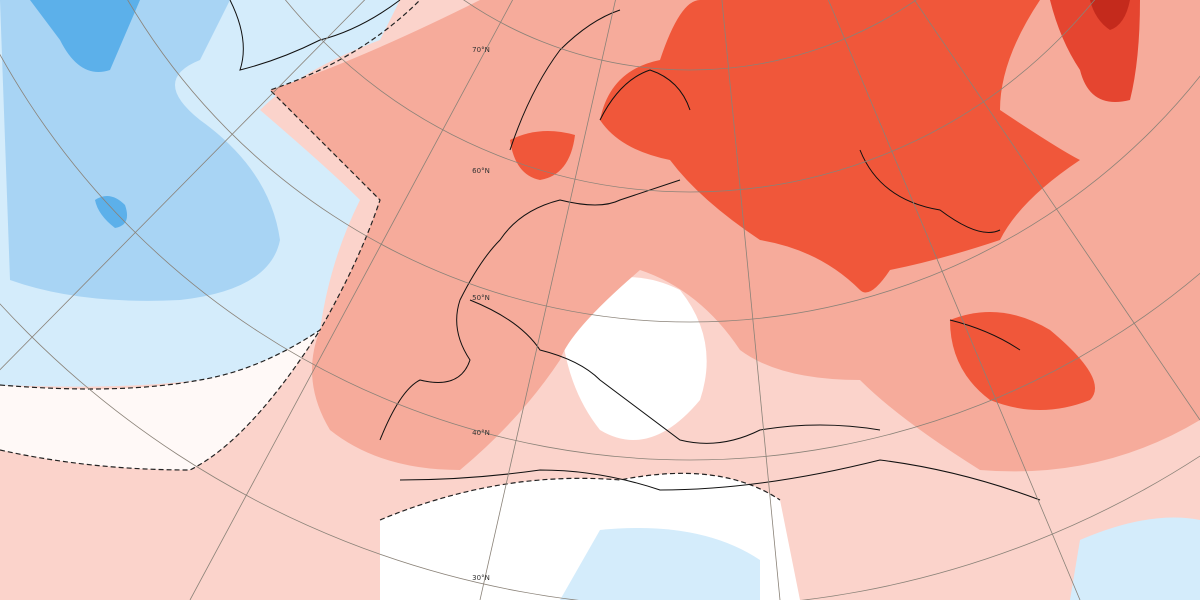 Image resolution: width=1200 pixels, height=600 pixels. I want to click on latitude-label: 30°N, so click(481, 578).